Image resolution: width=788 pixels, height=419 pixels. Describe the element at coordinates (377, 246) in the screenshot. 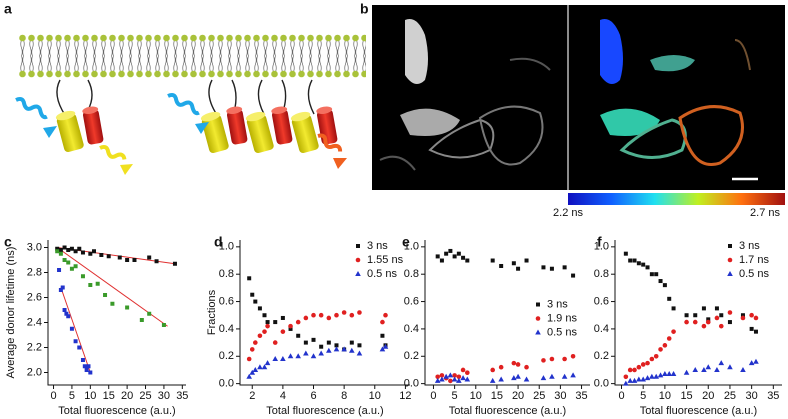

I see `legend-label: 3 ns` at that location.